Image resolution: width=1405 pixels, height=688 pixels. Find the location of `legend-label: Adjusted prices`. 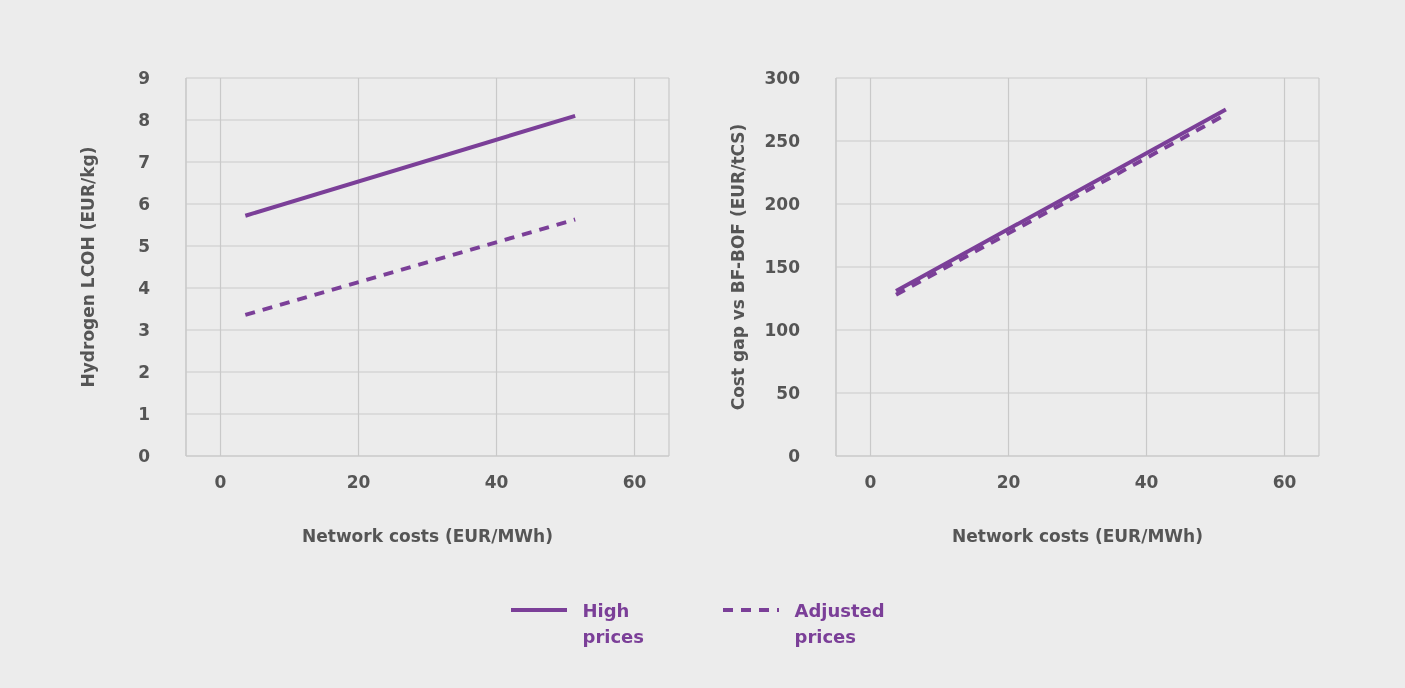

legend-label: Adjusted prices is located at coordinates (840, 624).